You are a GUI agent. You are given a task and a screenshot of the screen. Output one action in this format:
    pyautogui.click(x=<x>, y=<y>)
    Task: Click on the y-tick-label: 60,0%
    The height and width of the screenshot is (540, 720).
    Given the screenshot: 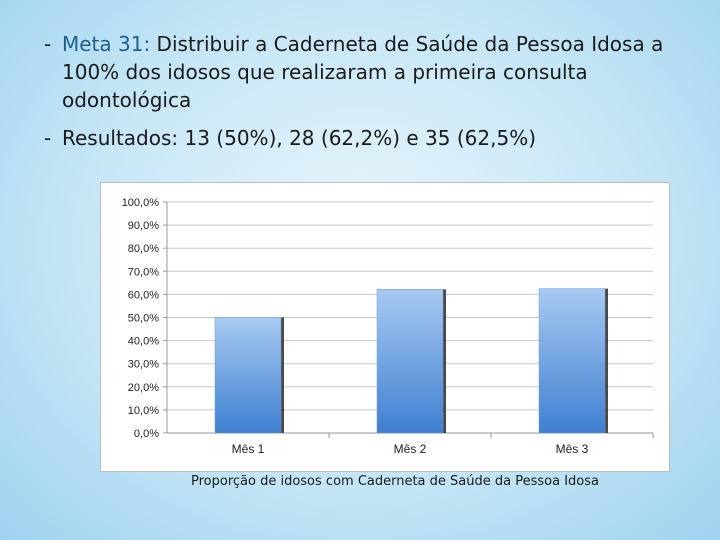 What is the action you would take?
    pyautogui.click(x=143, y=295)
    